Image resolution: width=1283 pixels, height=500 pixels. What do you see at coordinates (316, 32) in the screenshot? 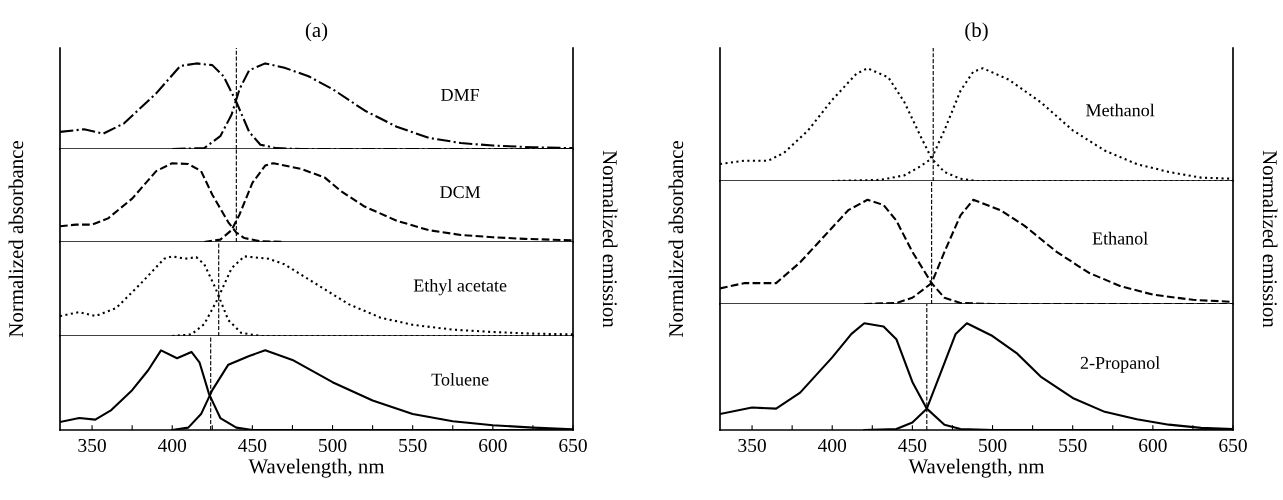
I see `chart-title: (a)` at bounding box center [316, 32].